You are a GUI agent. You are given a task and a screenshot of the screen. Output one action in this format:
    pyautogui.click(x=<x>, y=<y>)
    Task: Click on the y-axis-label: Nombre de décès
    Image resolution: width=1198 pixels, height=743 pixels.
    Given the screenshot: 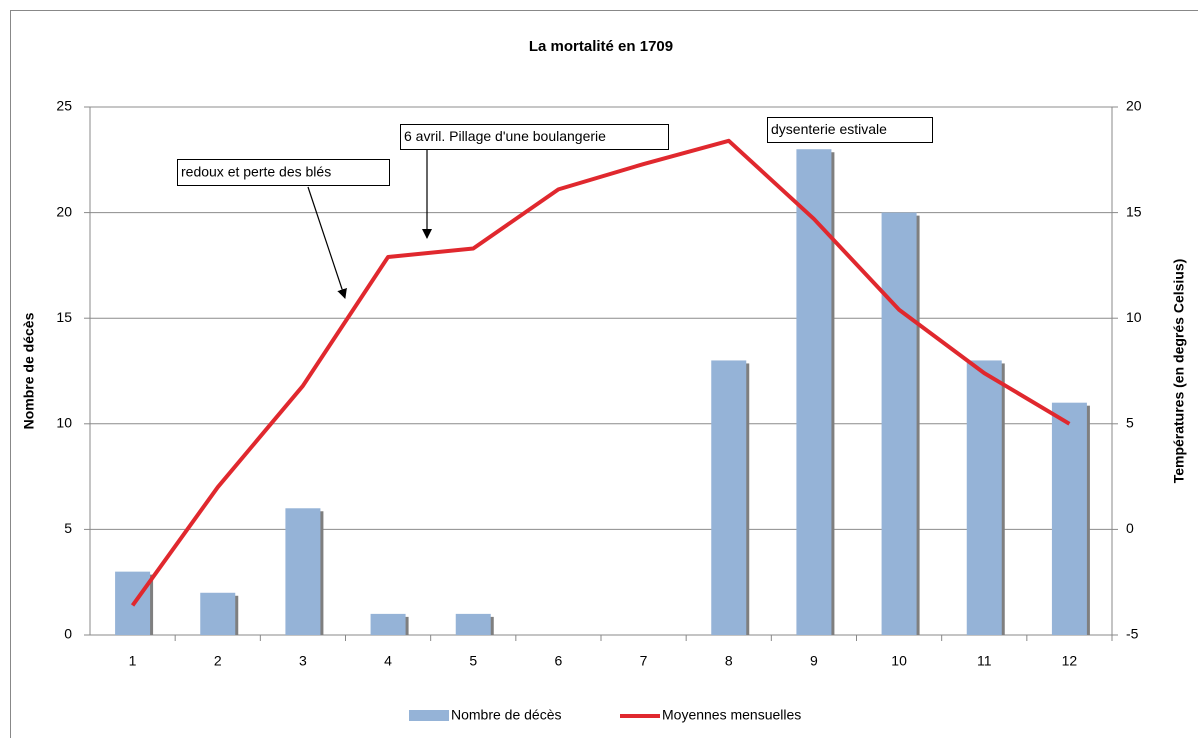 What is the action you would take?
    pyautogui.click(x=29, y=370)
    